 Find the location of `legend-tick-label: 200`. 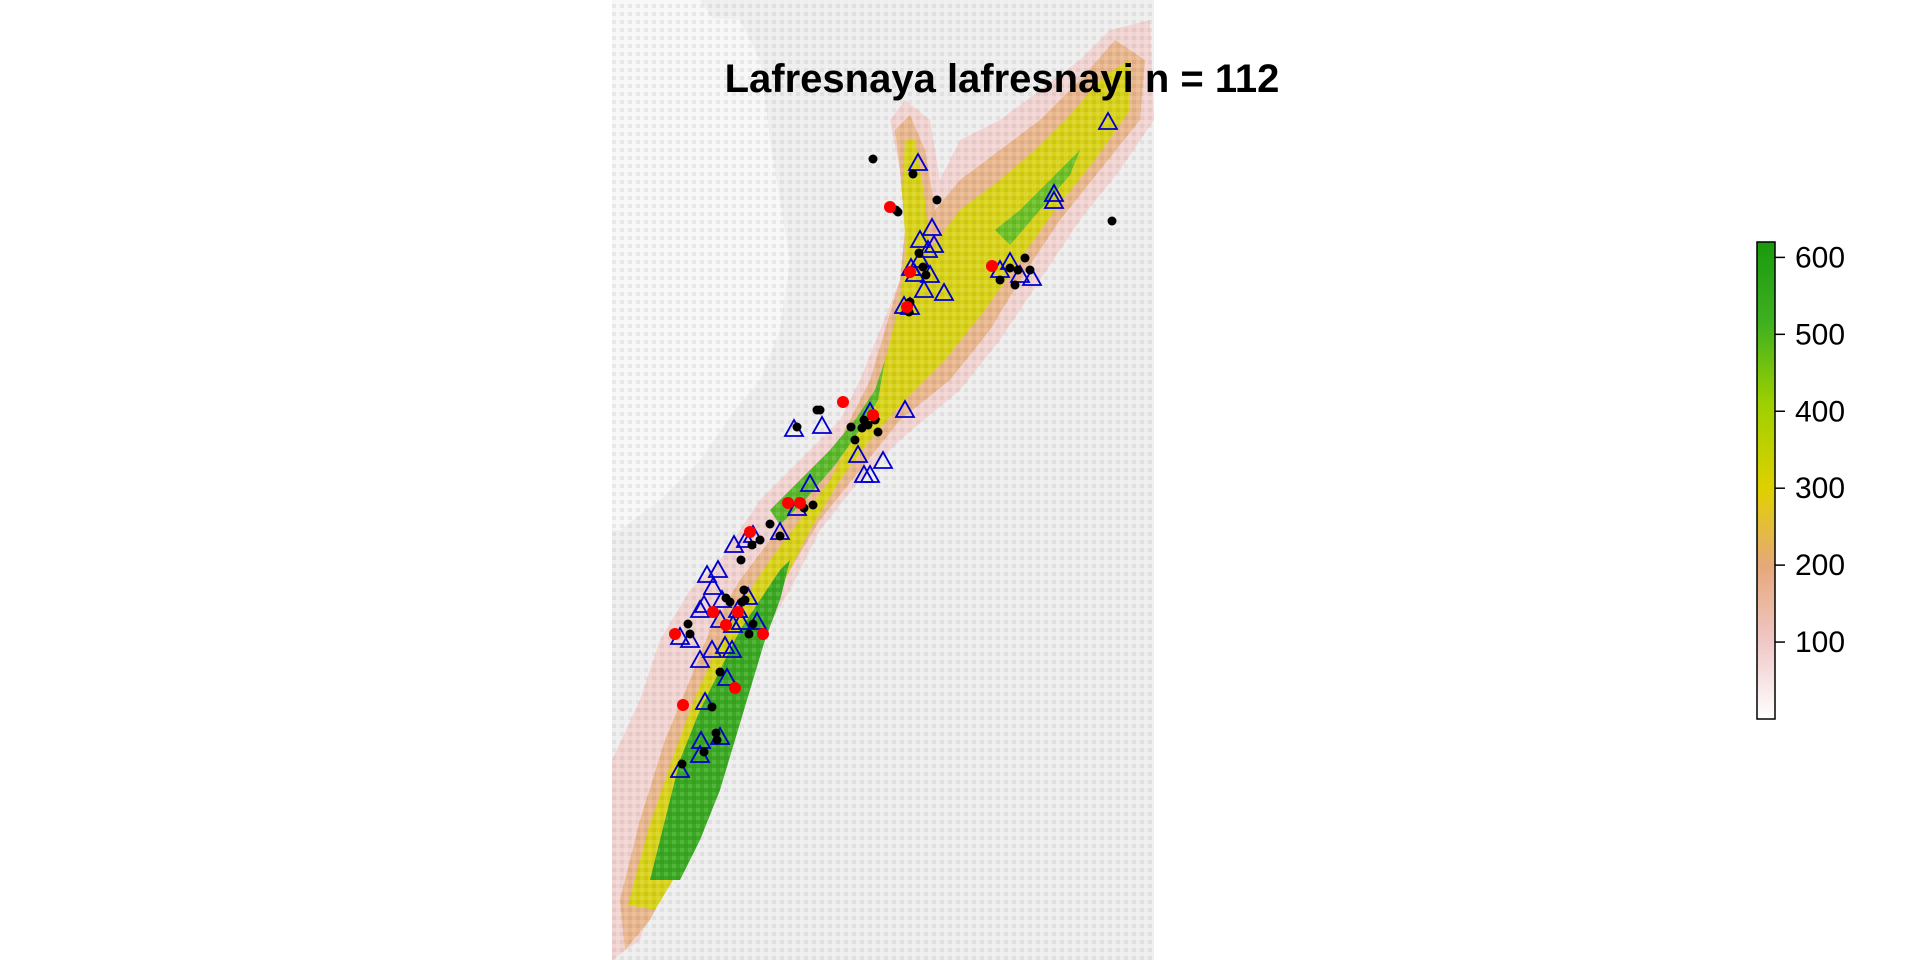

legend-tick-label: 200 is located at coordinates (1820, 565).